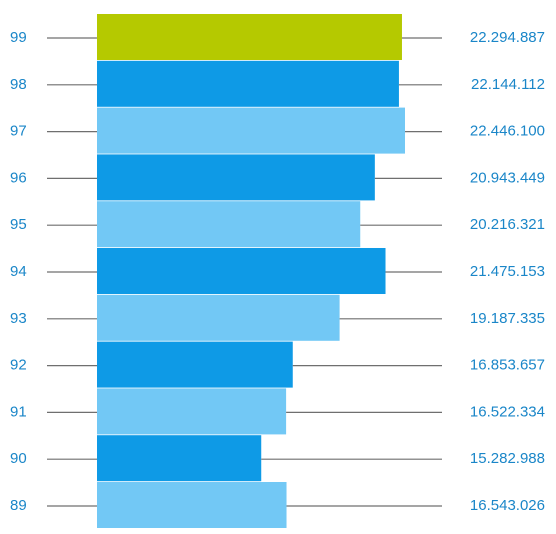  I want to click on category-label: 94, so click(18, 271).